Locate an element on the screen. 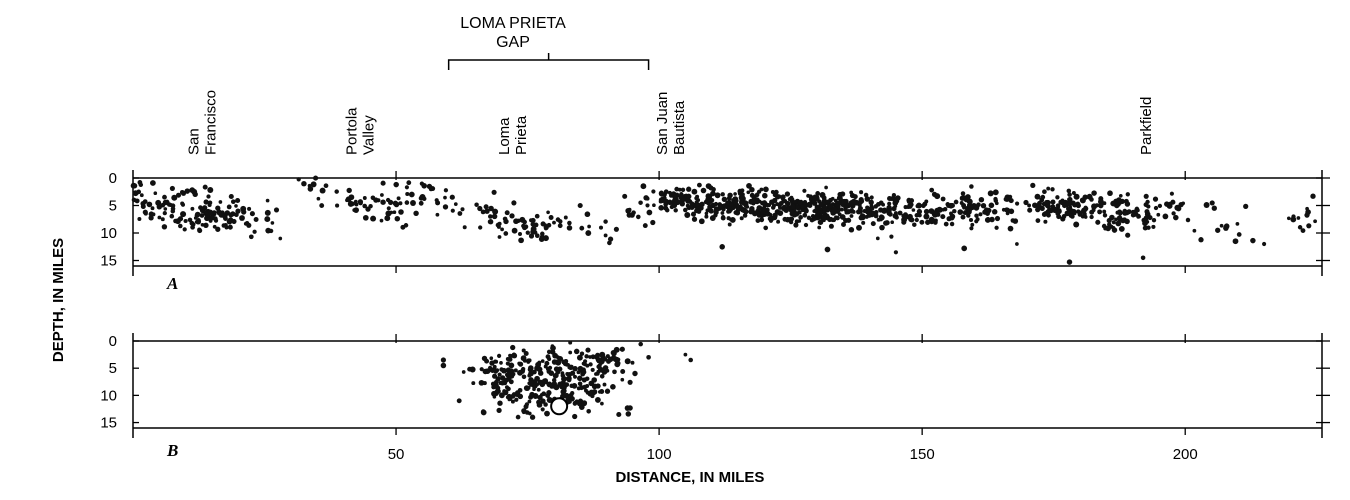 The height and width of the screenshot is (500, 1350). gap-label-line2: GAP is located at coordinates (513, 42).